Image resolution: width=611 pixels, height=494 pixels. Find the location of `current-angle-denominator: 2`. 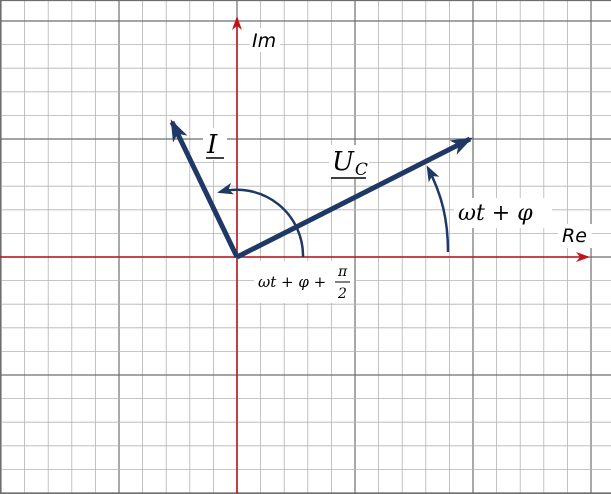

current-angle-denominator: 2 is located at coordinates (342, 294).